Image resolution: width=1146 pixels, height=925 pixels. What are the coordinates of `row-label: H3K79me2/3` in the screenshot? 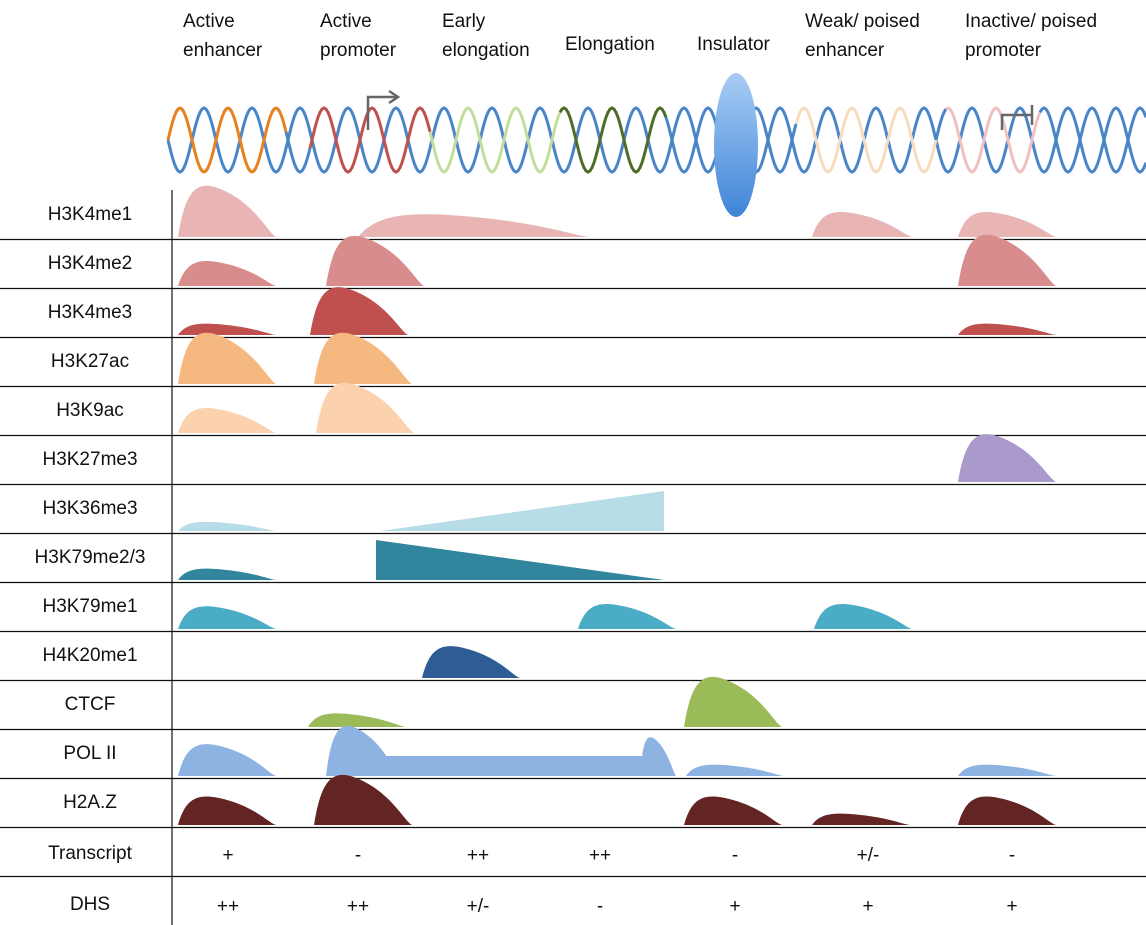 It's located at (90, 557).